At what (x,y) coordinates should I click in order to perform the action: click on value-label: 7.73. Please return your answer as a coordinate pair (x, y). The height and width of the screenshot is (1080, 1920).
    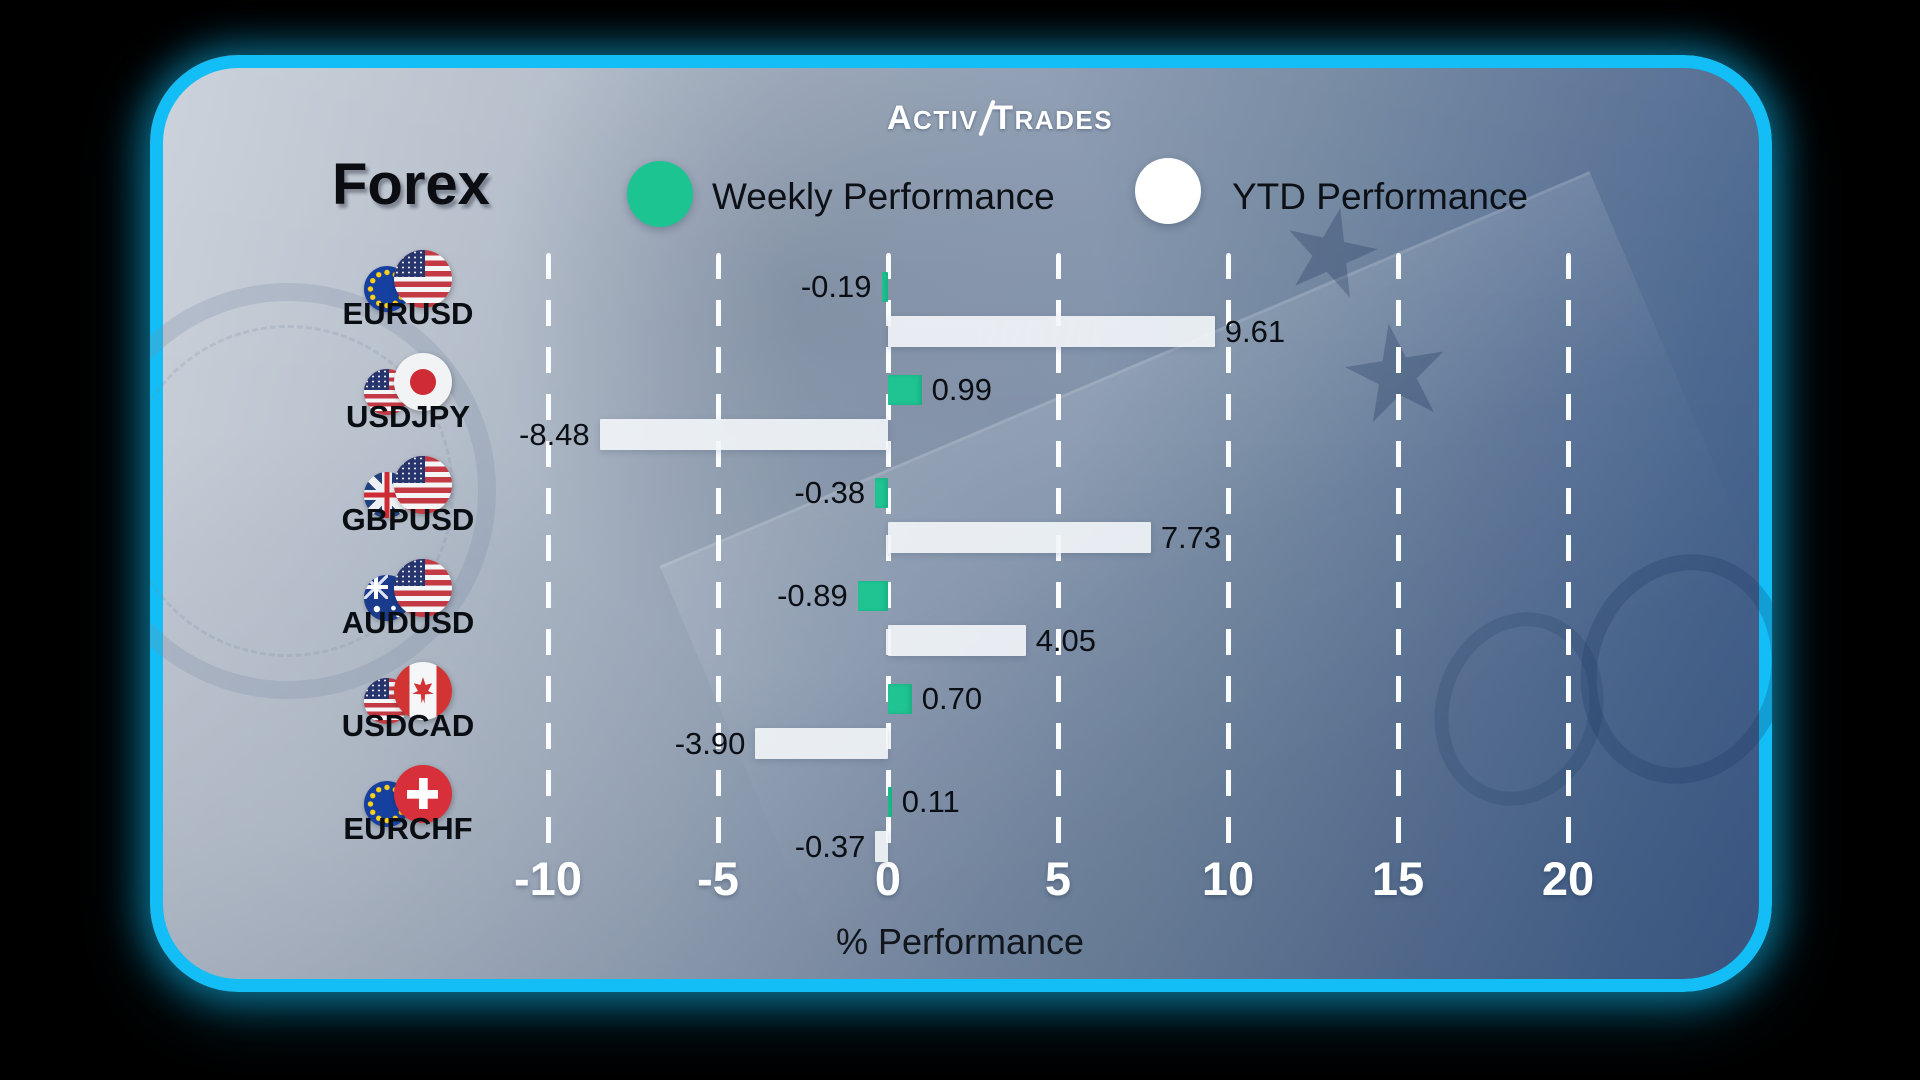
    Looking at the image, I should click on (1191, 537).